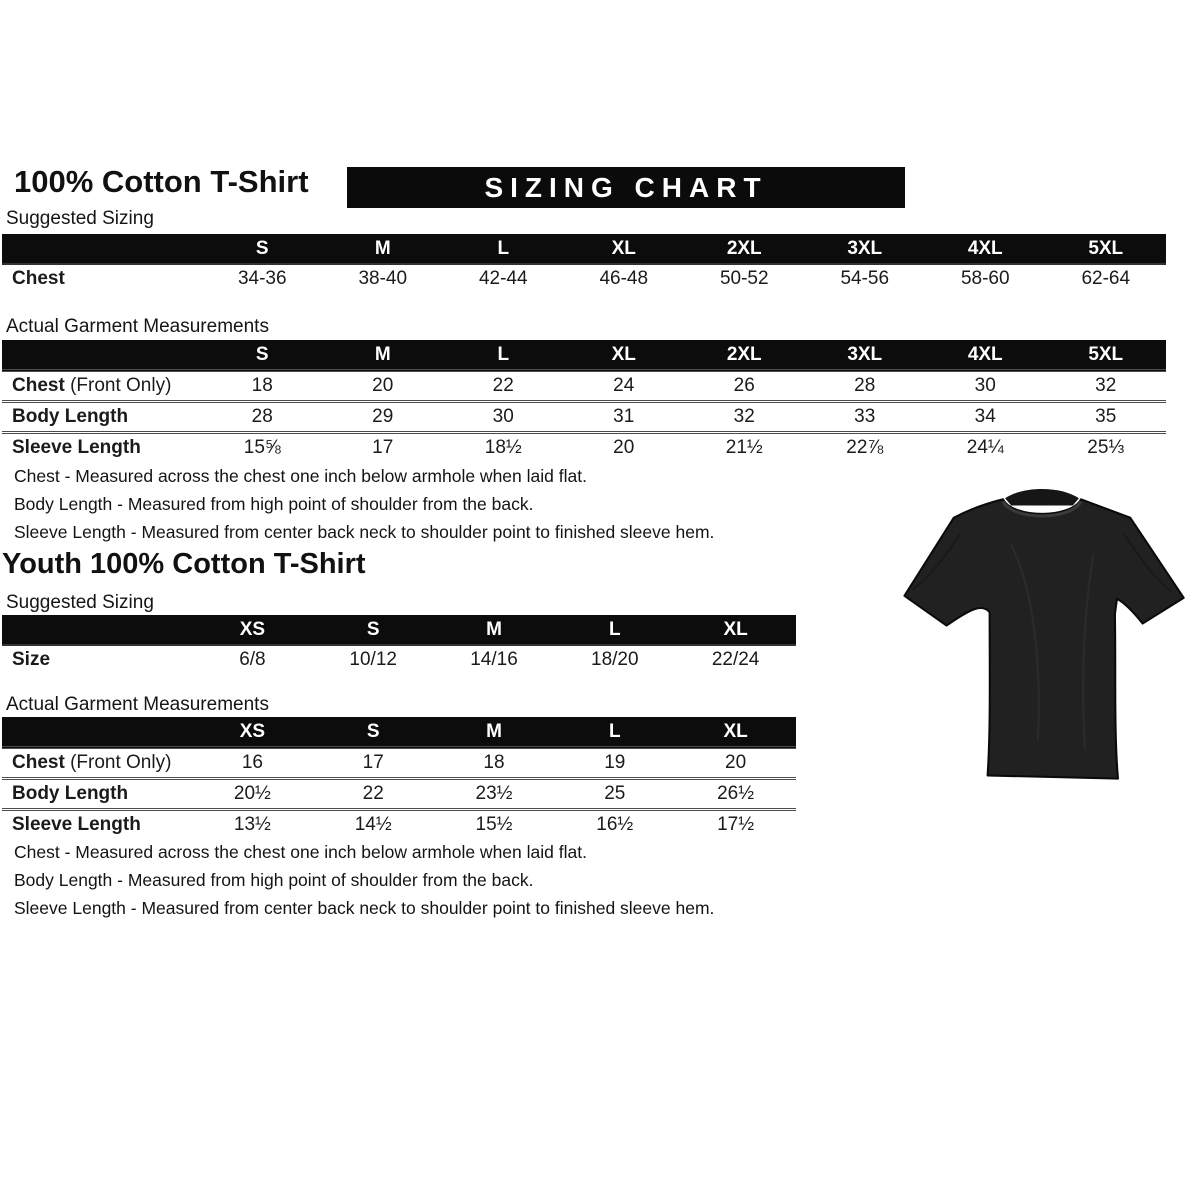  What do you see at coordinates (252, 762) in the screenshot?
I see `cell: 16` at bounding box center [252, 762].